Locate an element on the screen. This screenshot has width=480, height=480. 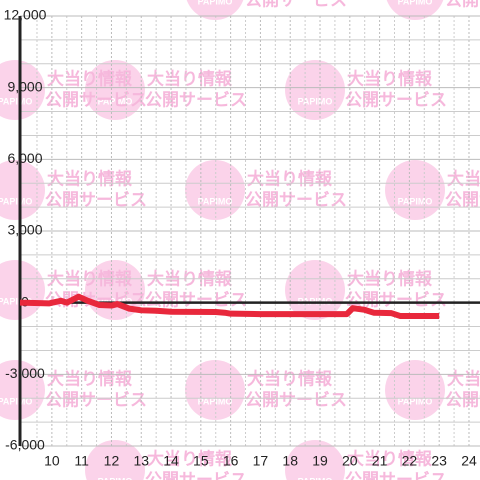
x-tick-label: 23 is located at coordinates (439, 461).